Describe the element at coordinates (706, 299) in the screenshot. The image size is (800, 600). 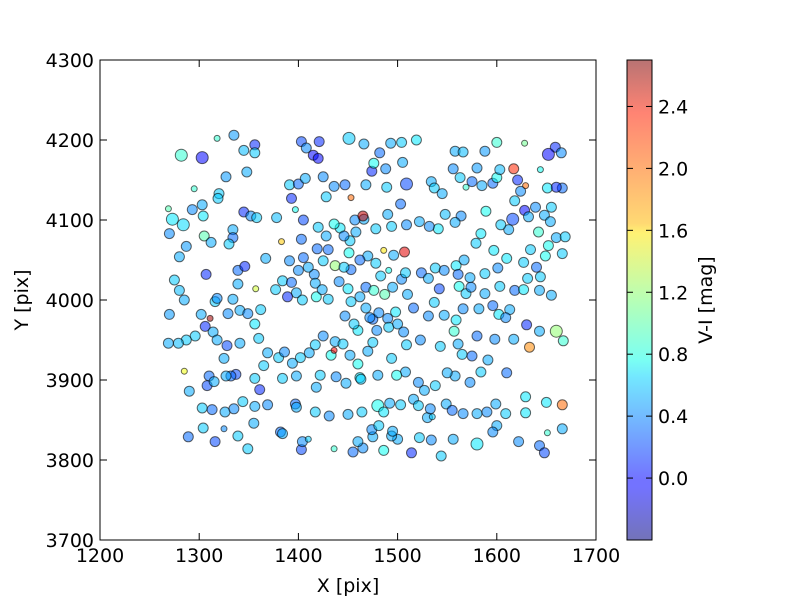
I see `colorbar-label: V-I [mag]` at that location.